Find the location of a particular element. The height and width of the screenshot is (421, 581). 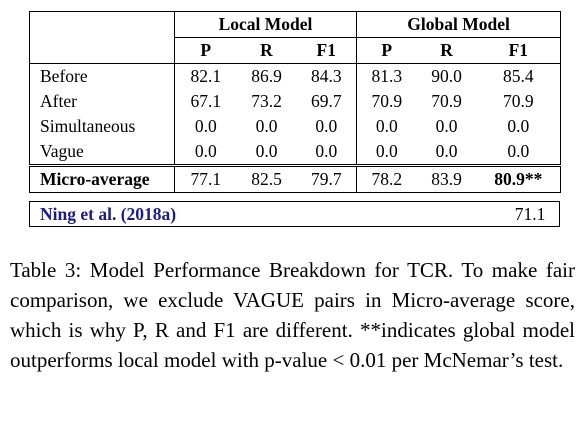

table-cell: 69.7 is located at coordinates (327, 101).